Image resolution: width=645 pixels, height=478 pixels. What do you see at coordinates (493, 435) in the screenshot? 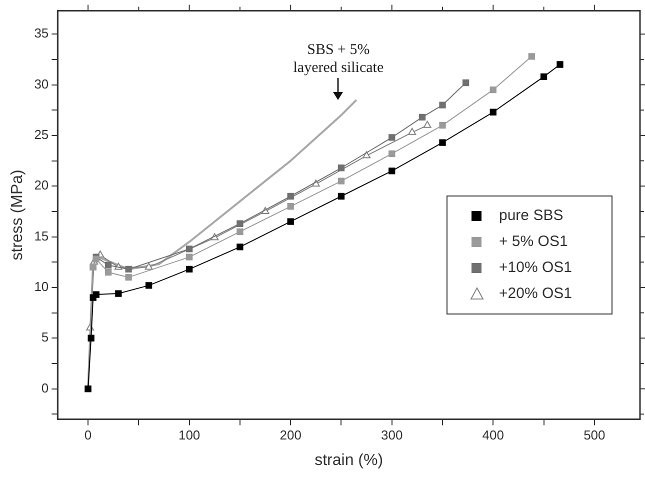
I see `x-tick-label: 400` at bounding box center [493, 435].